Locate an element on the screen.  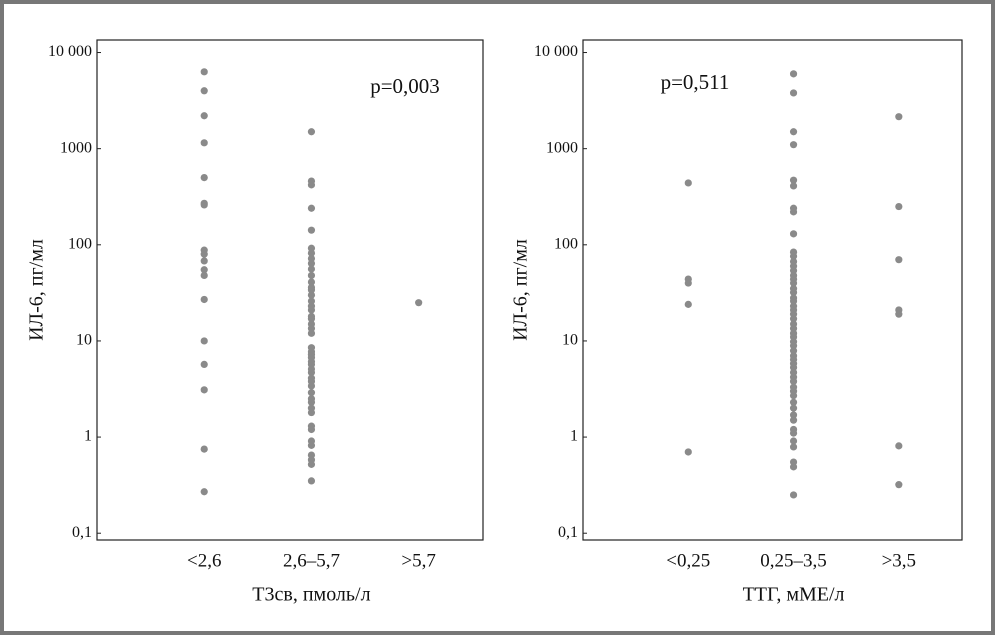
x-axis-title: Т3св, пмоль/л is located at coordinates (311, 595).